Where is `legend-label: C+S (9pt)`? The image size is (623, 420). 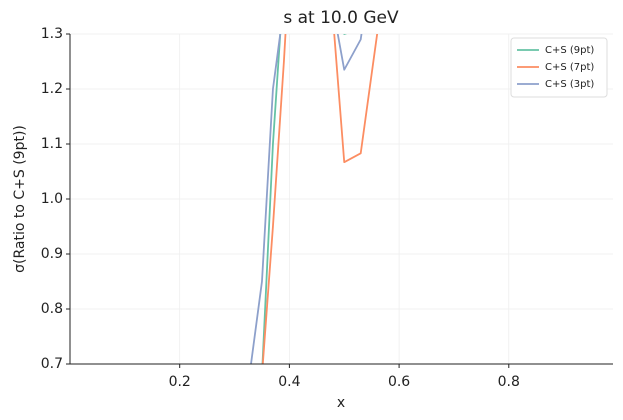
legend-label: C+S (9pt) is located at coordinates (569, 50).